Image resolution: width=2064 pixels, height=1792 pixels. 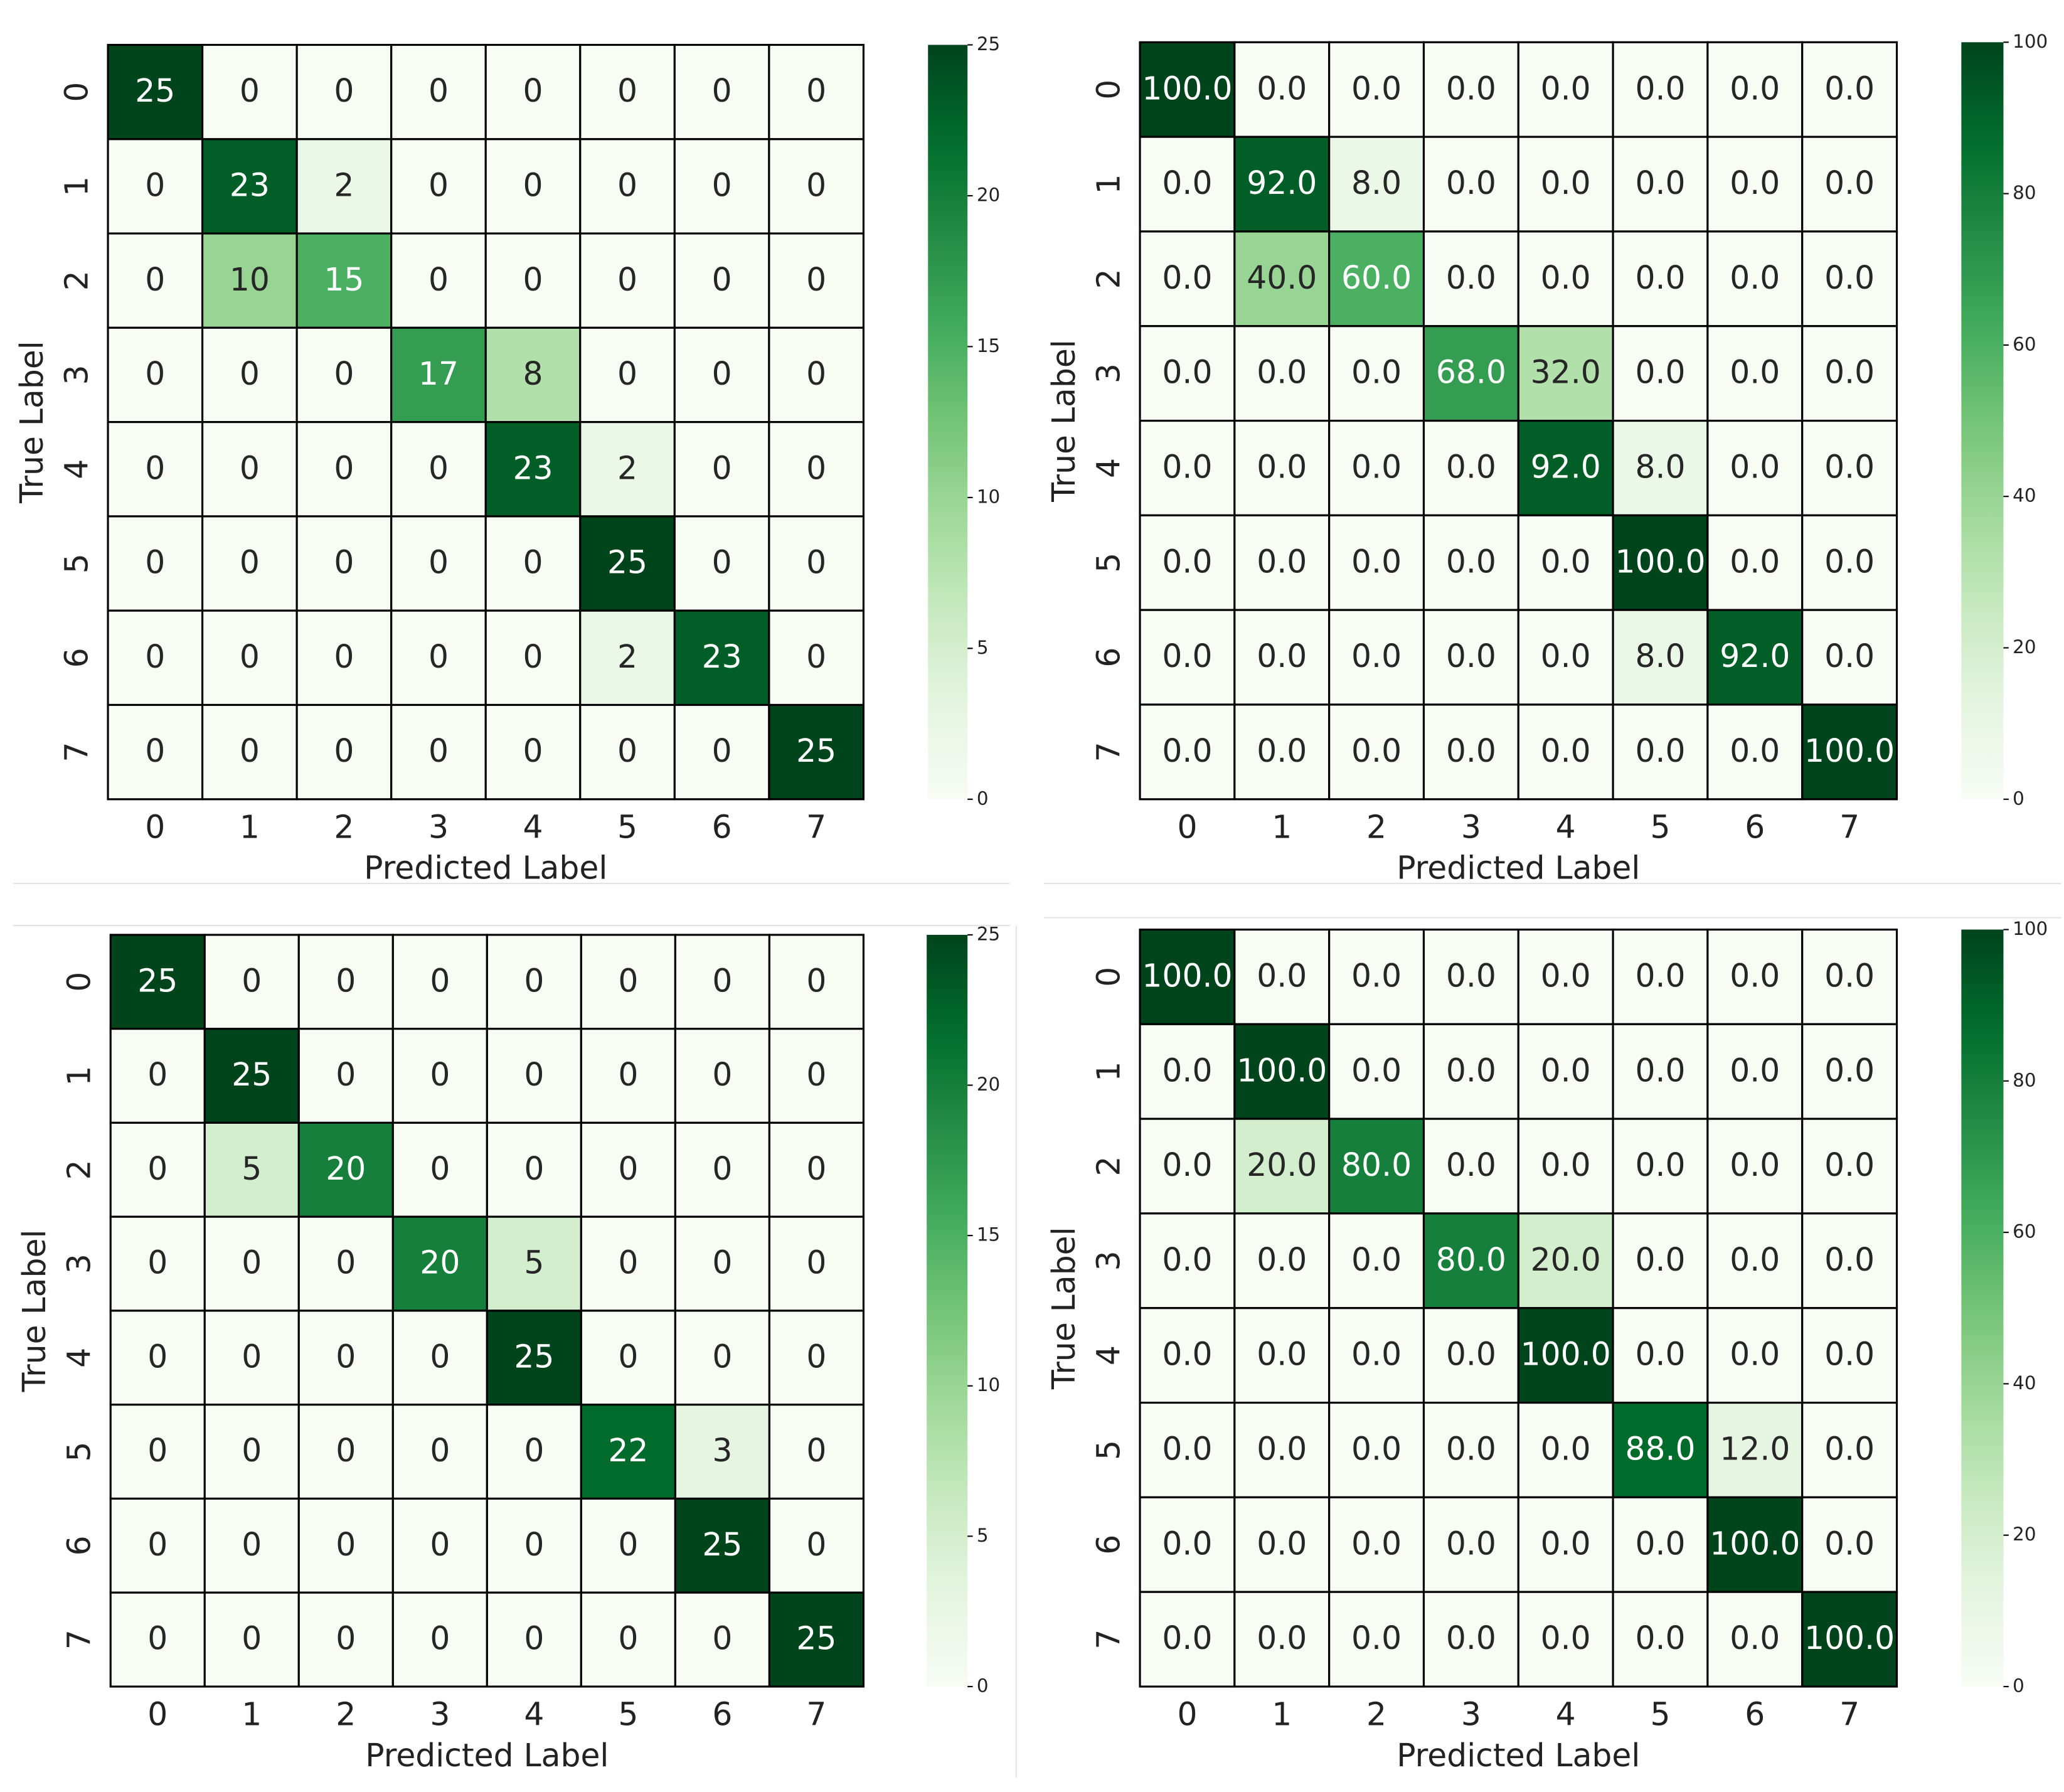 I want to click on colorbar-tick-label: 100, so click(x=2030, y=928).